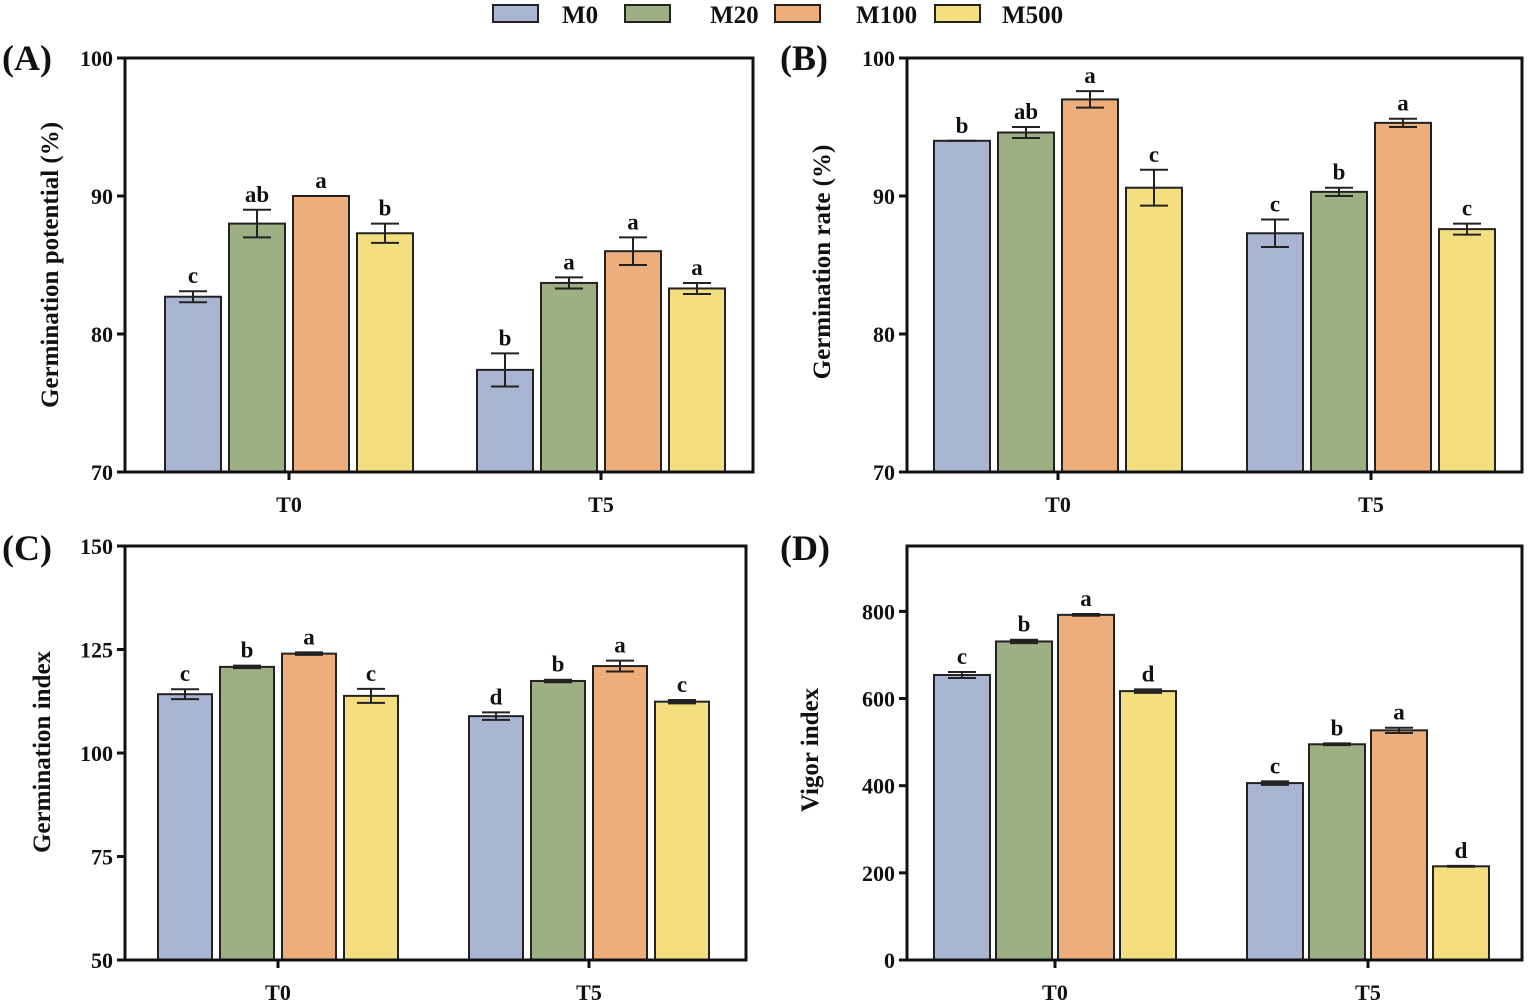 The image size is (1531, 1007). What do you see at coordinates (371, 673) in the screenshot?
I see `panel-c-sig-m500-t0: c` at bounding box center [371, 673].